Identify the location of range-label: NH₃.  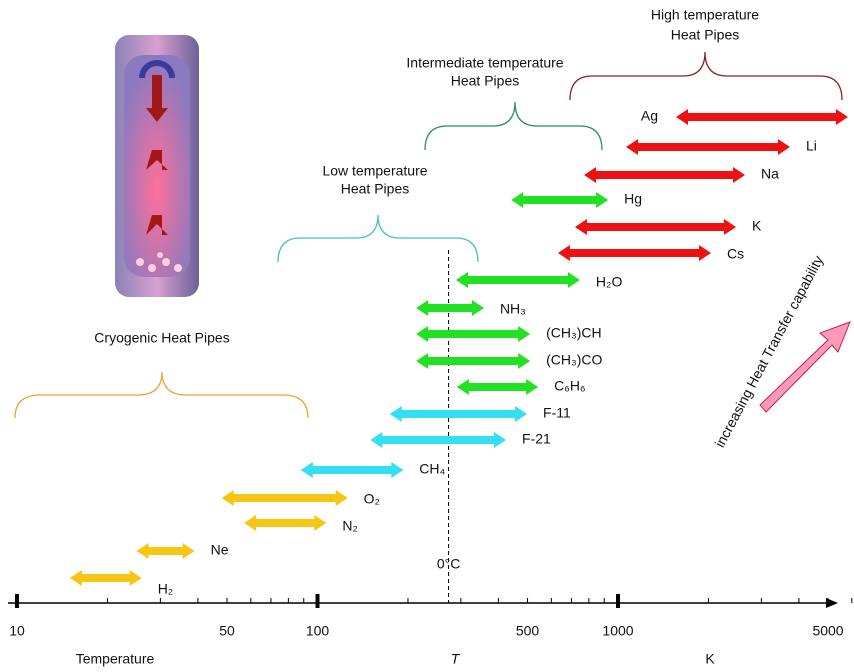
(513, 309).